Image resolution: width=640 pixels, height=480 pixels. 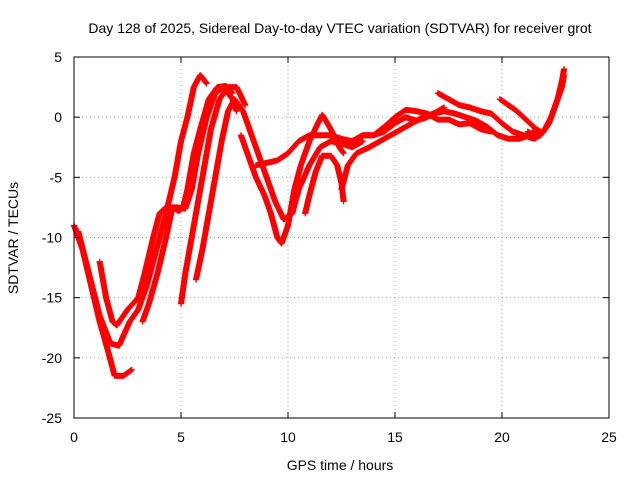 I want to click on x-tick-label: 25, so click(x=609, y=437).